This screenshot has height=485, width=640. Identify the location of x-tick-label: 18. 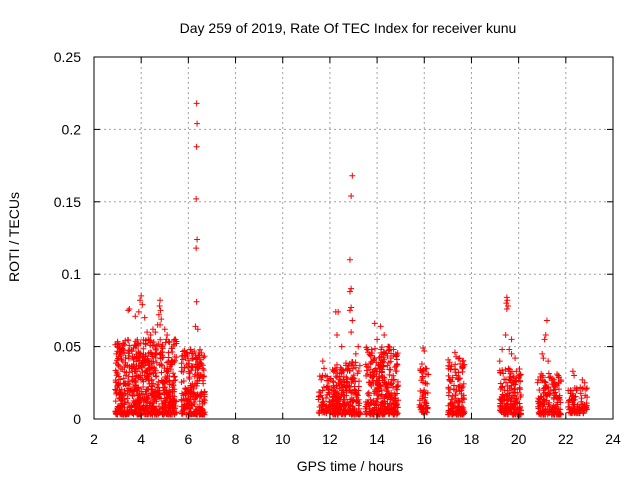
(472, 439).